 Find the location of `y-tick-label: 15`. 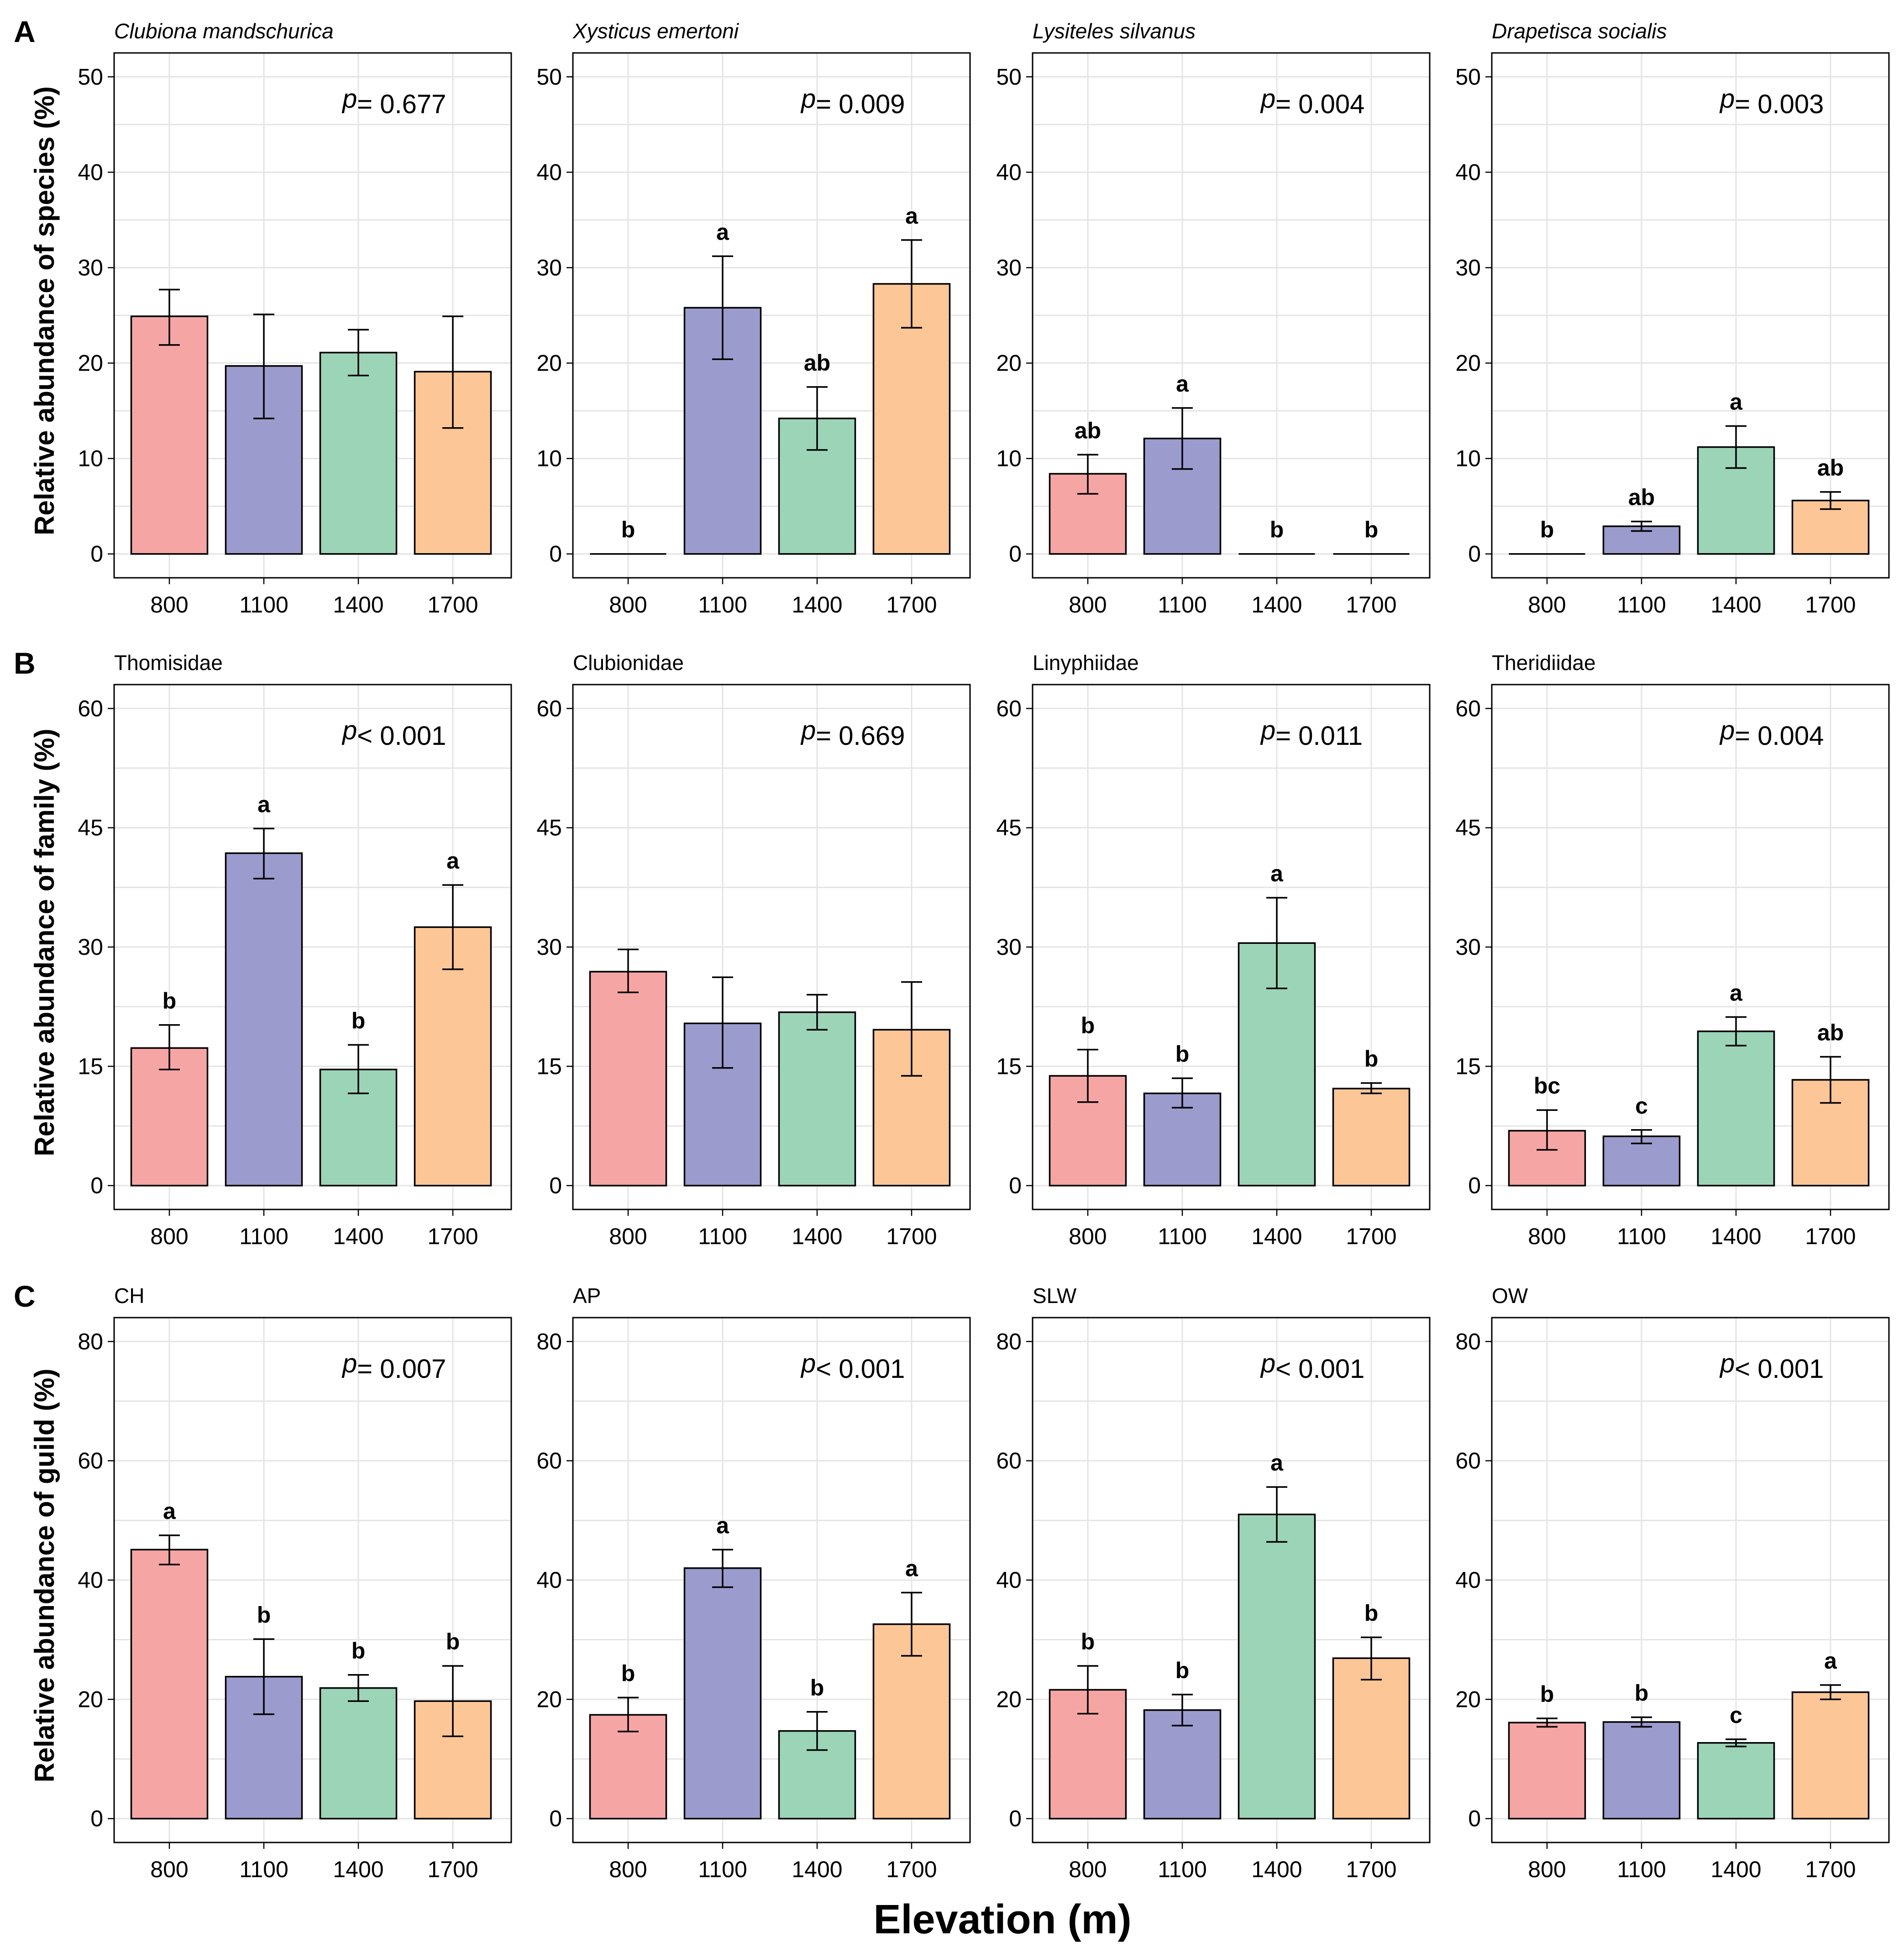

y-tick-label: 15 is located at coordinates (1009, 1066).